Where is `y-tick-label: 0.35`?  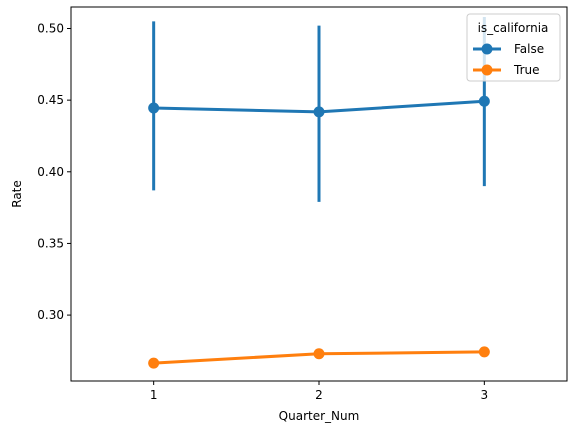 y-tick-label: 0.35 is located at coordinates (50, 243).